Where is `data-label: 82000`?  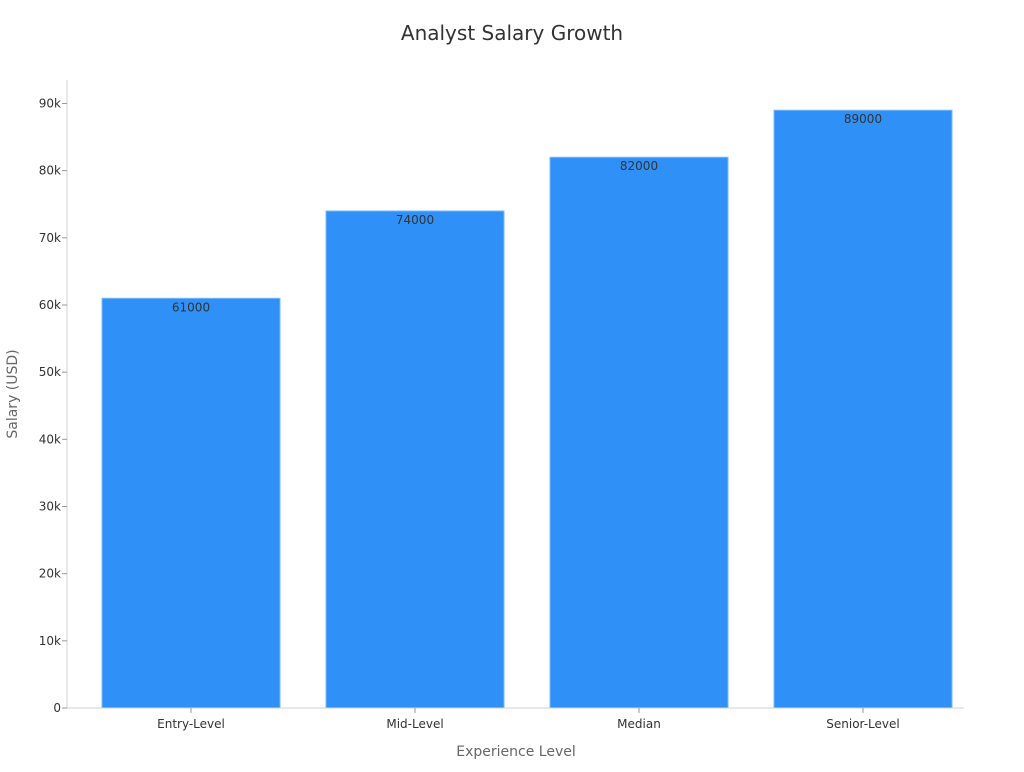 data-label: 82000 is located at coordinates (639, 166).